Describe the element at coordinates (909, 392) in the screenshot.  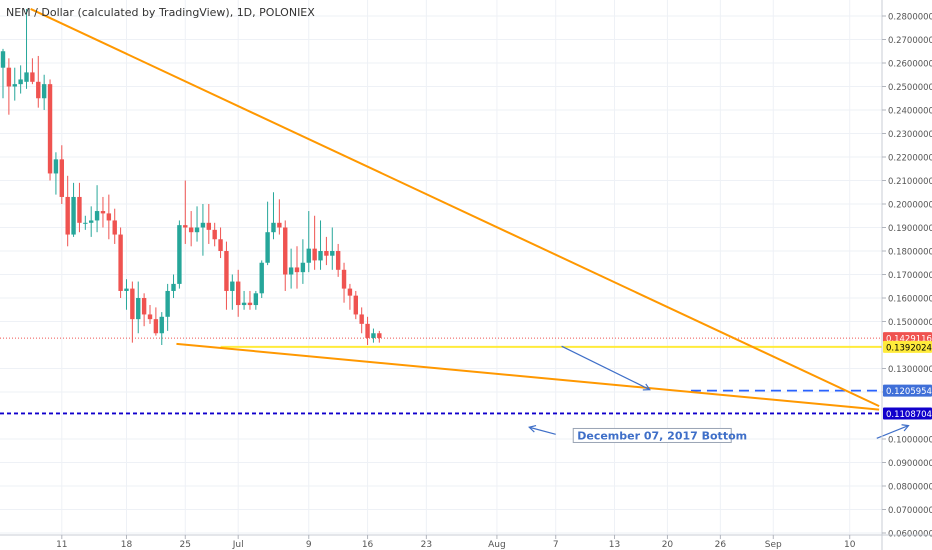
I see `price-label-text: 0.12059545` at that location.